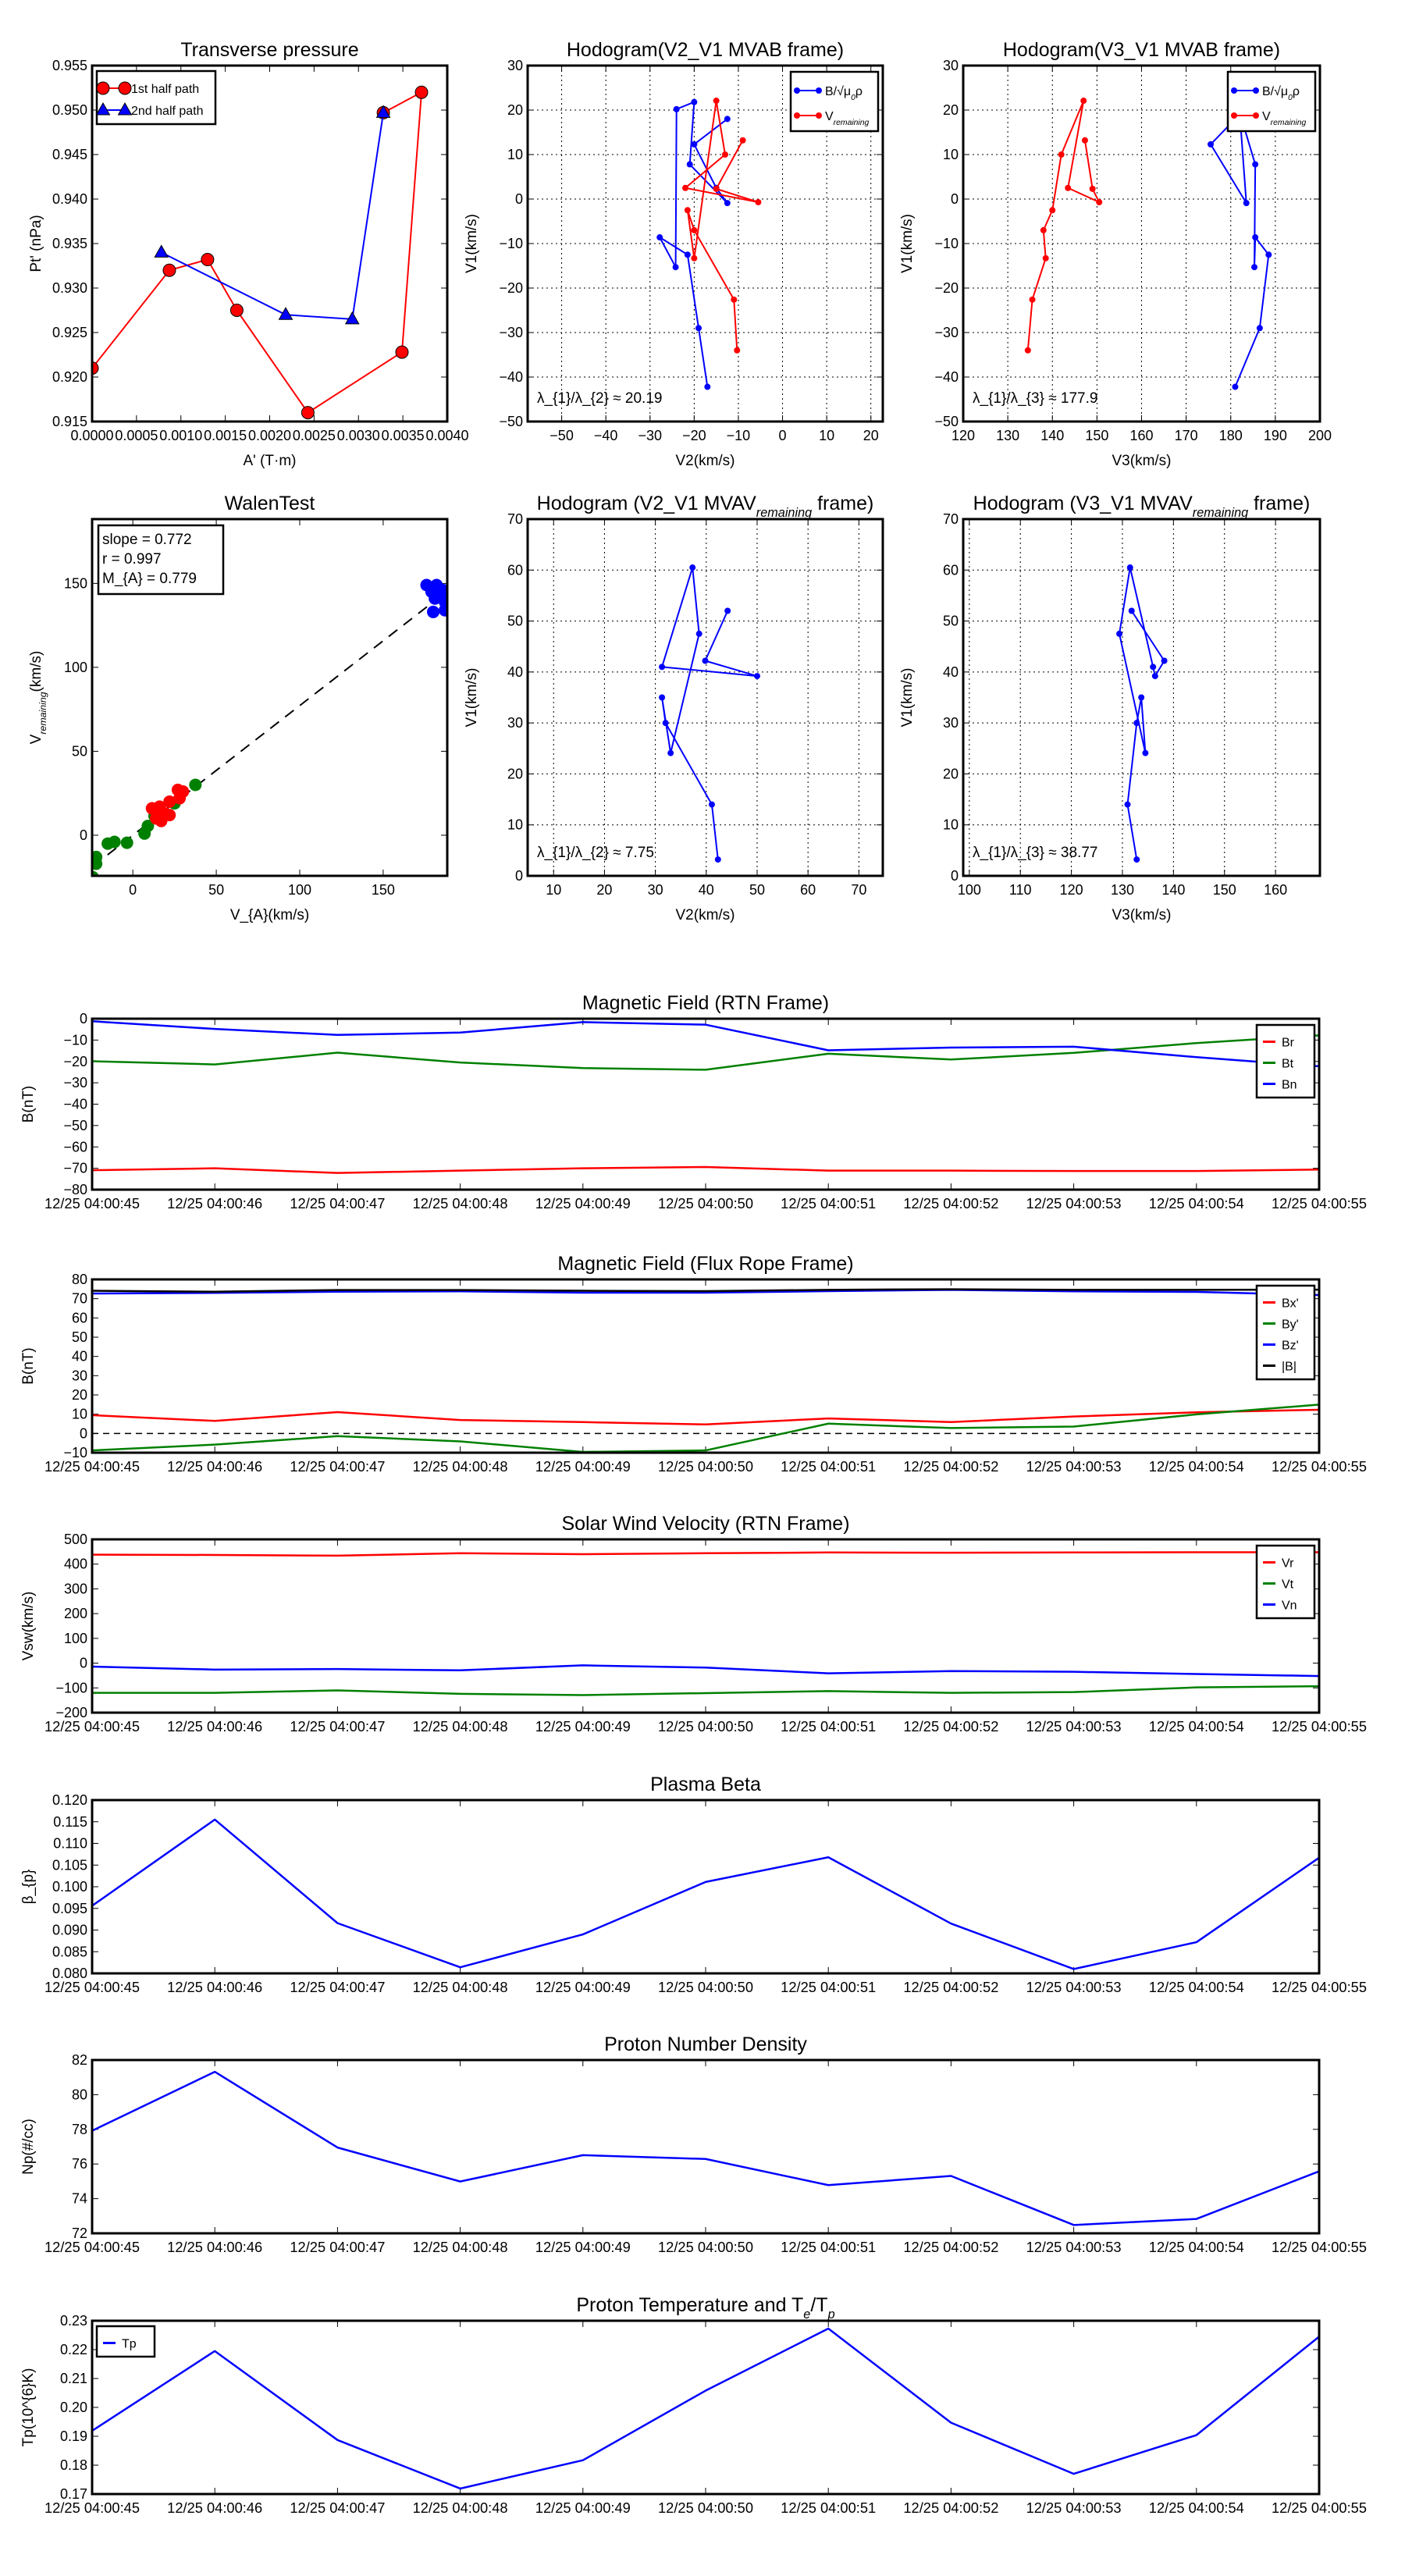 Image resolution: width=1405 pixels, height=2576 pixels. What do you see at coordinates (76, 667) in the screenshot?
I see `y-tick-label: 100` at bounding box center [76, 667].